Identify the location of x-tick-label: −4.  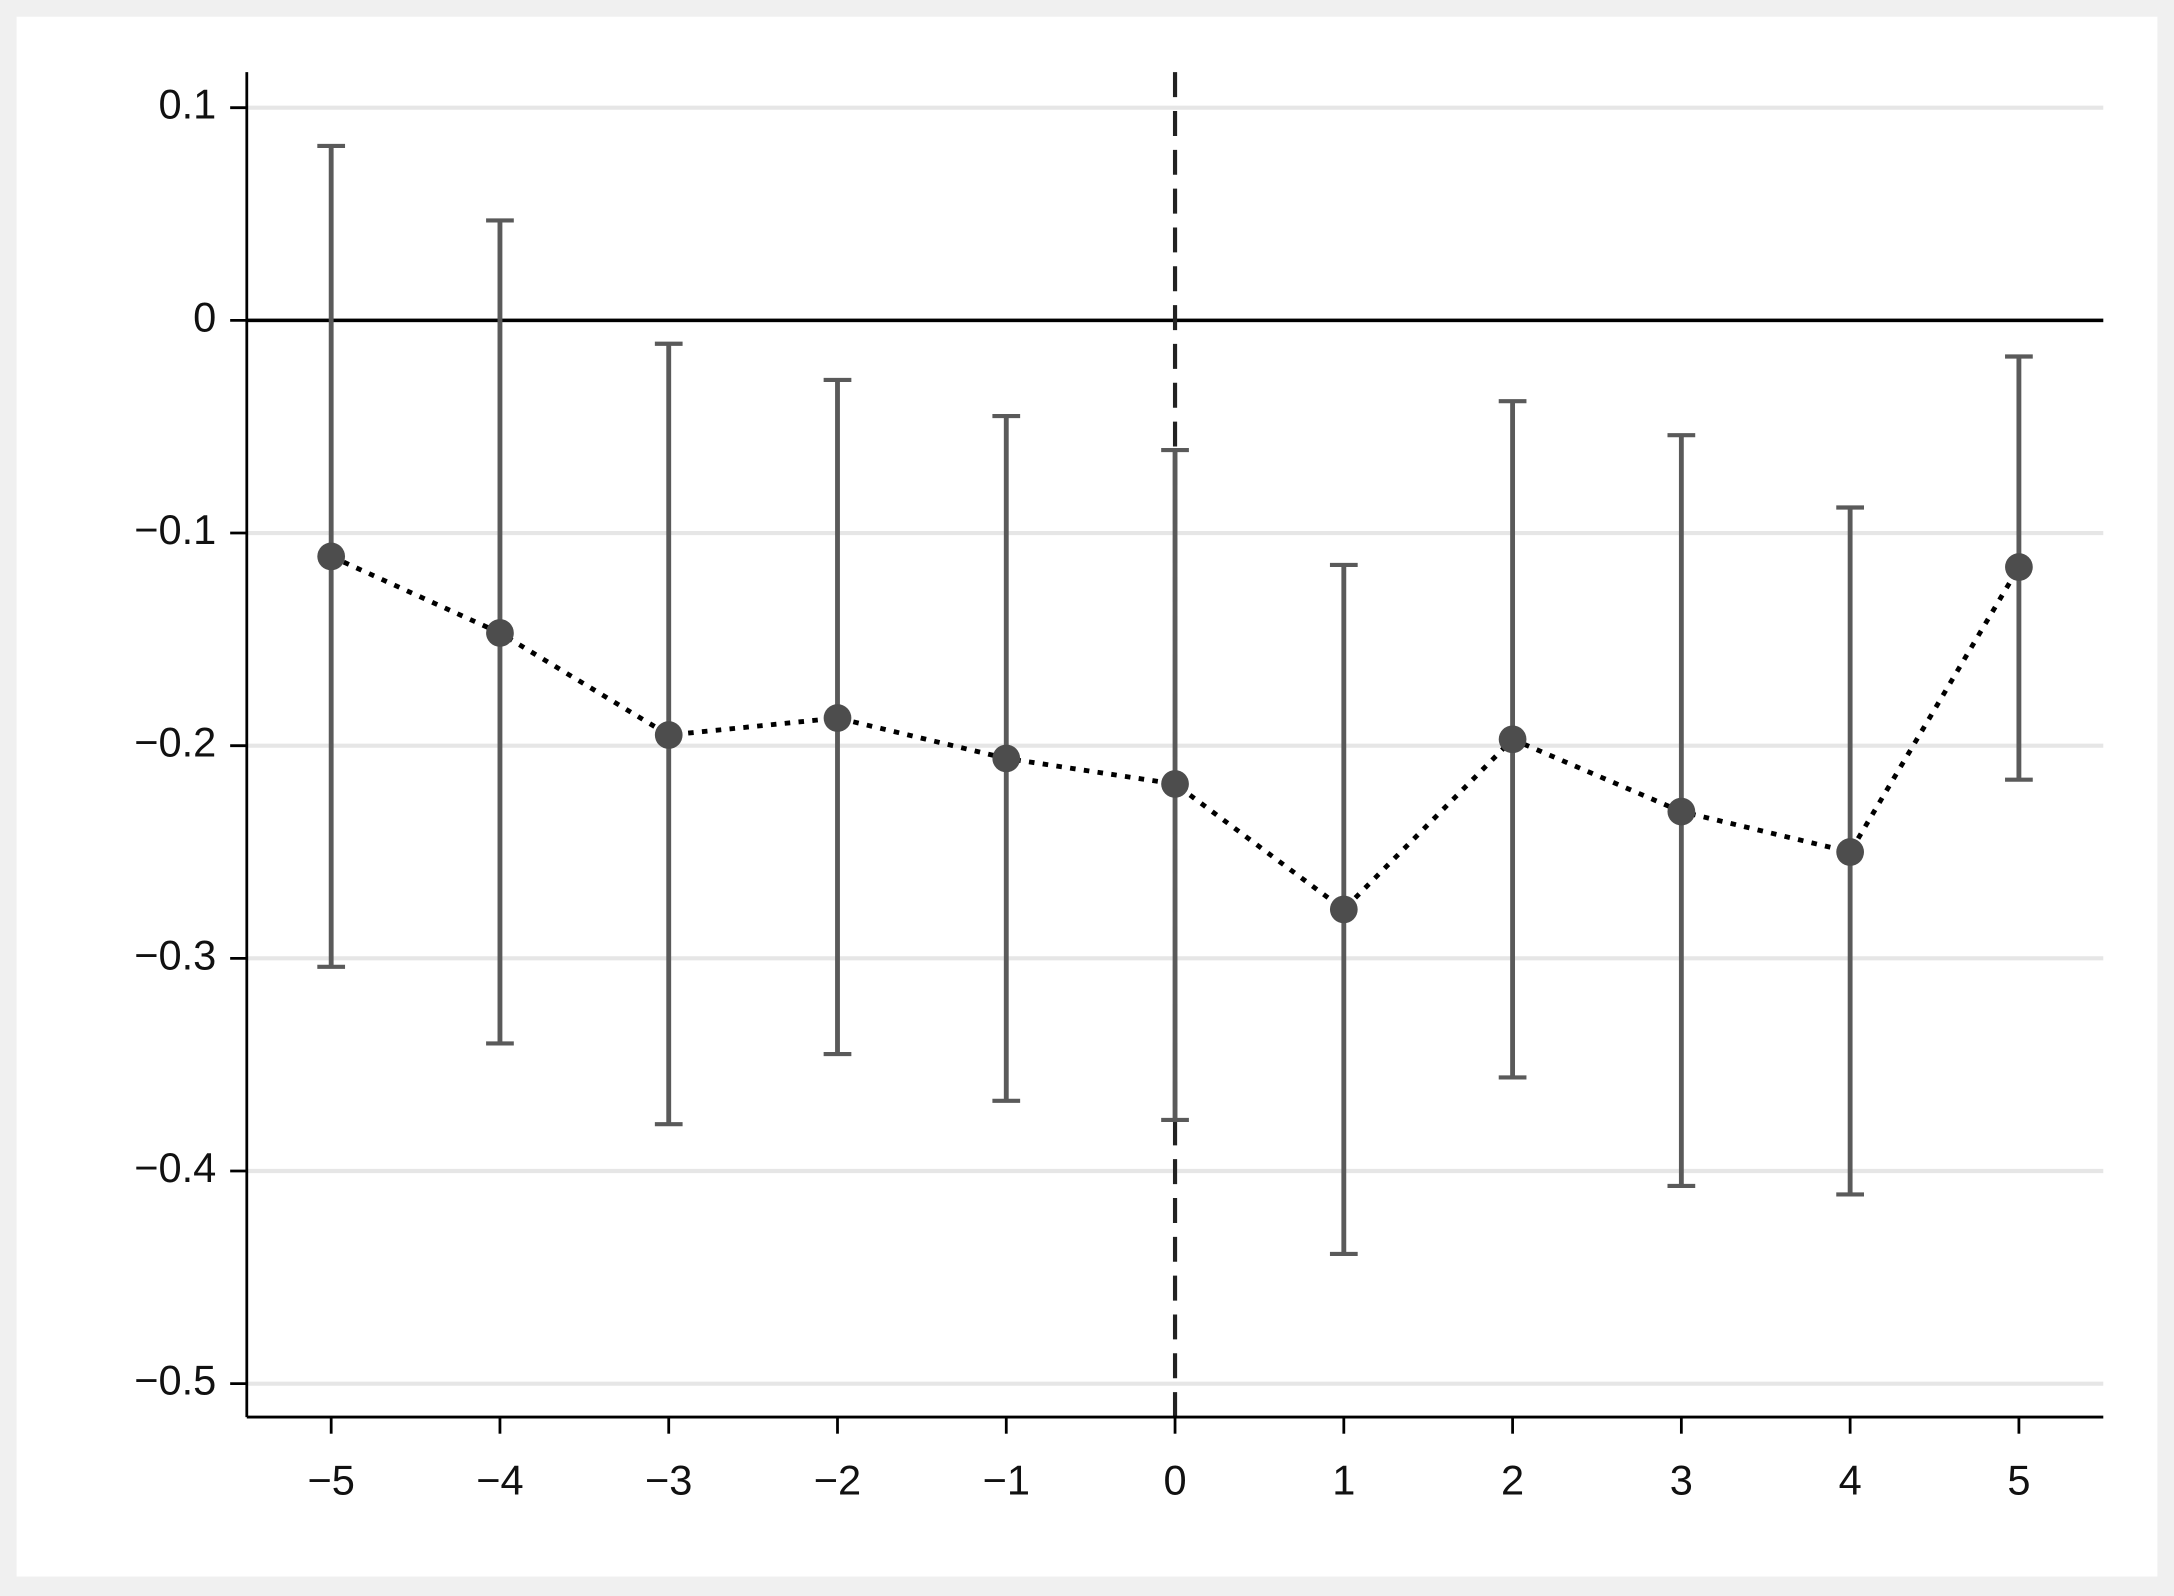
(499, 1480).